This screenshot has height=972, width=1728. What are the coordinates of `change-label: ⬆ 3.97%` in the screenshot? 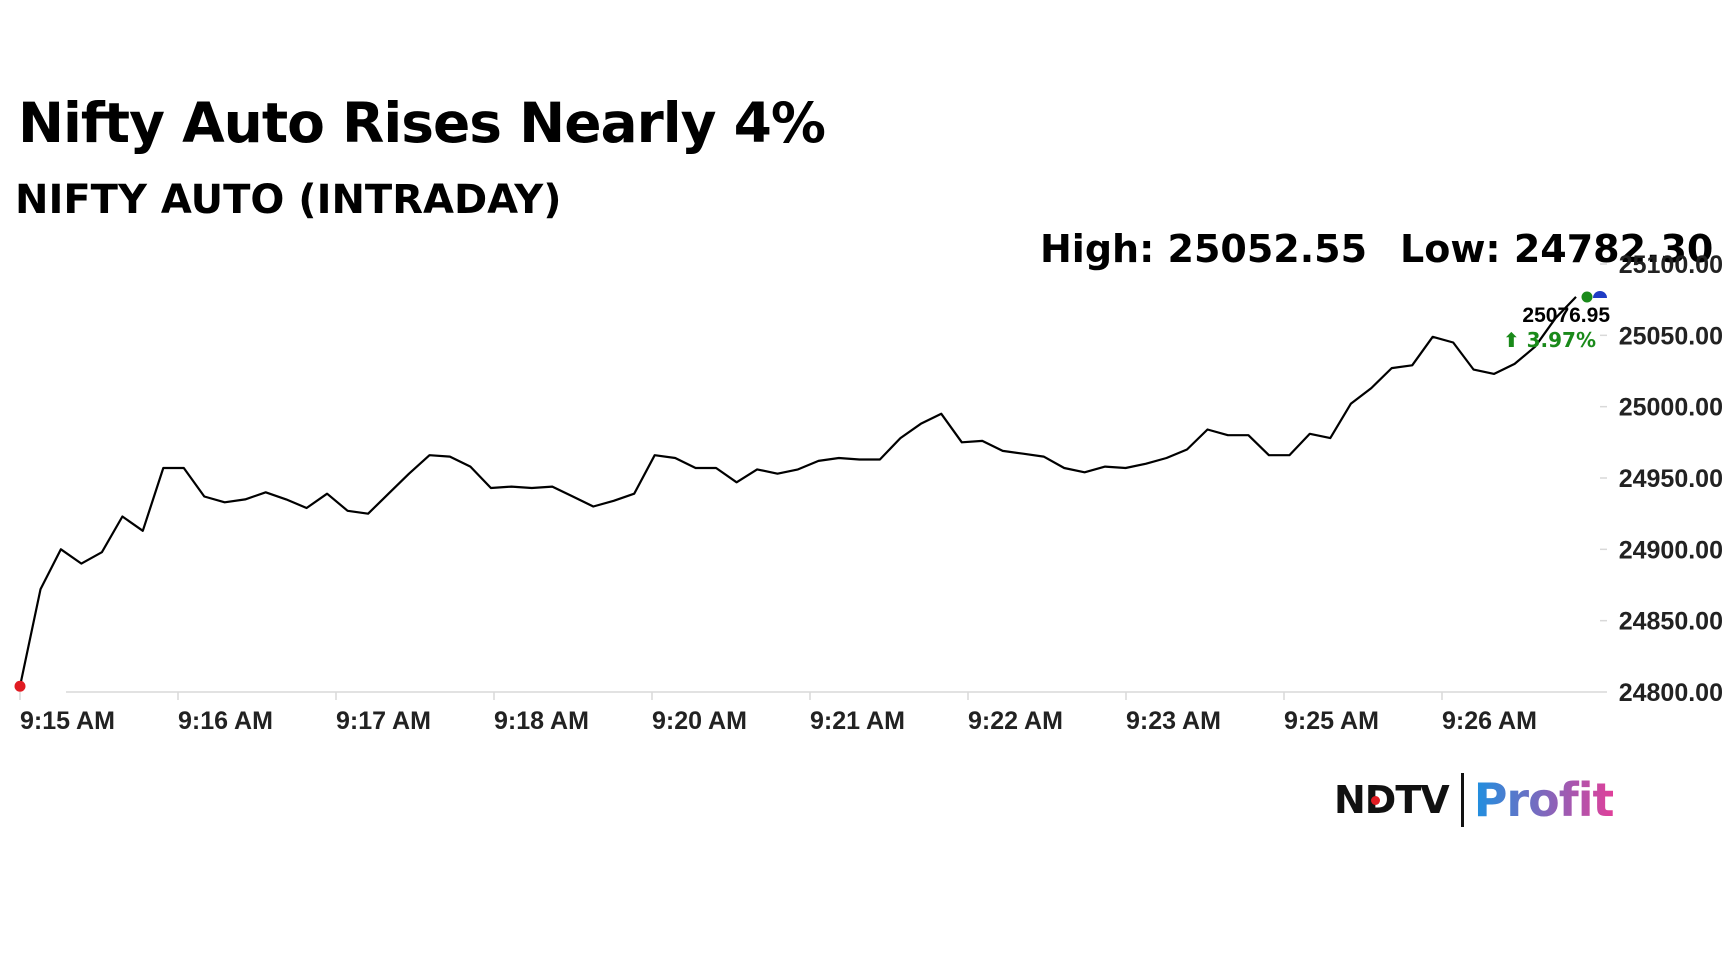 It's located at (1549, 340).